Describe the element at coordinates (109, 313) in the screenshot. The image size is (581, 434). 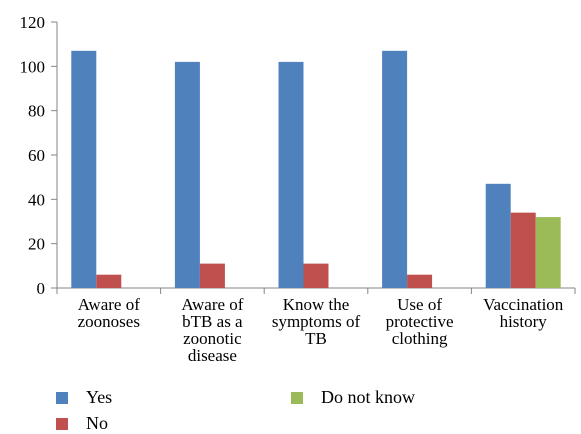
I see `x-category-label: Aware of zoonoses` at that location.